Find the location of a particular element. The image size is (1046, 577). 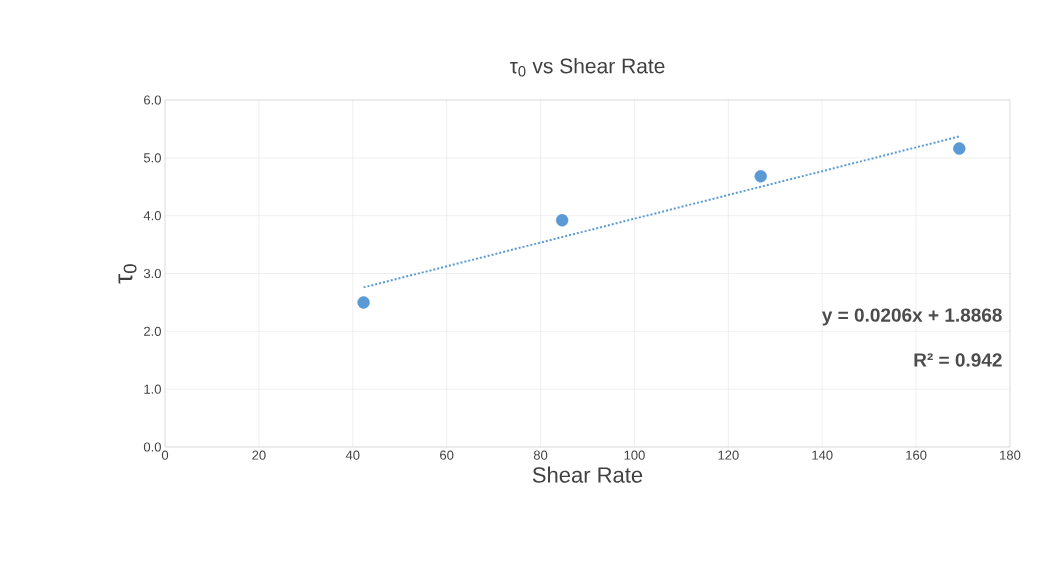

annotation: y = 0.0206x + 1.8868 is located at coordinates (911, 317).